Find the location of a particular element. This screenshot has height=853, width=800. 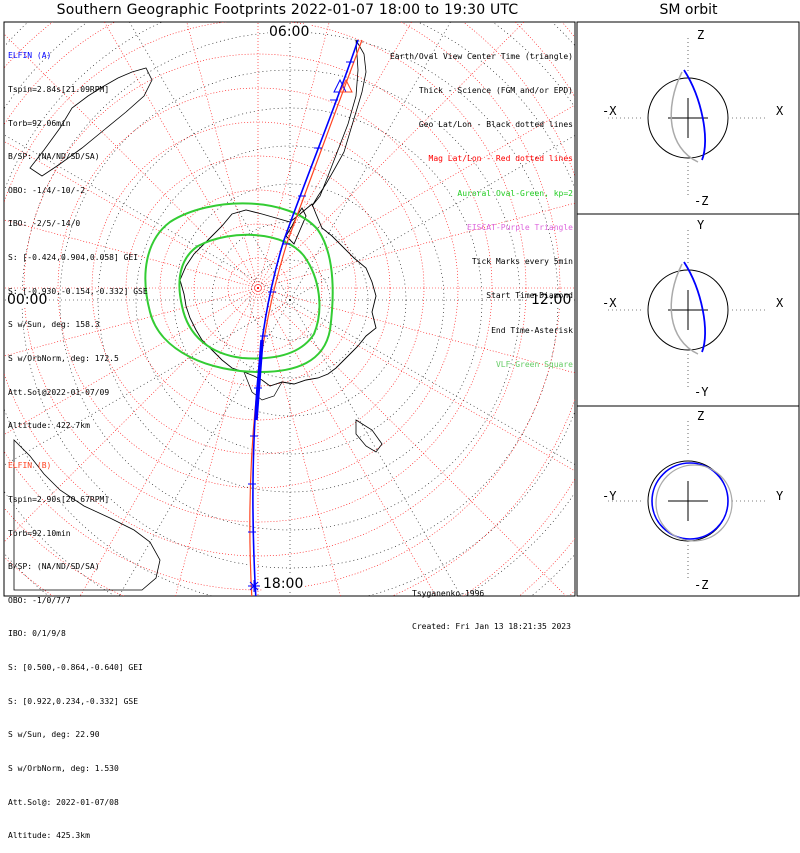

axis-label-right: Y is located at coordinates (780, 496).